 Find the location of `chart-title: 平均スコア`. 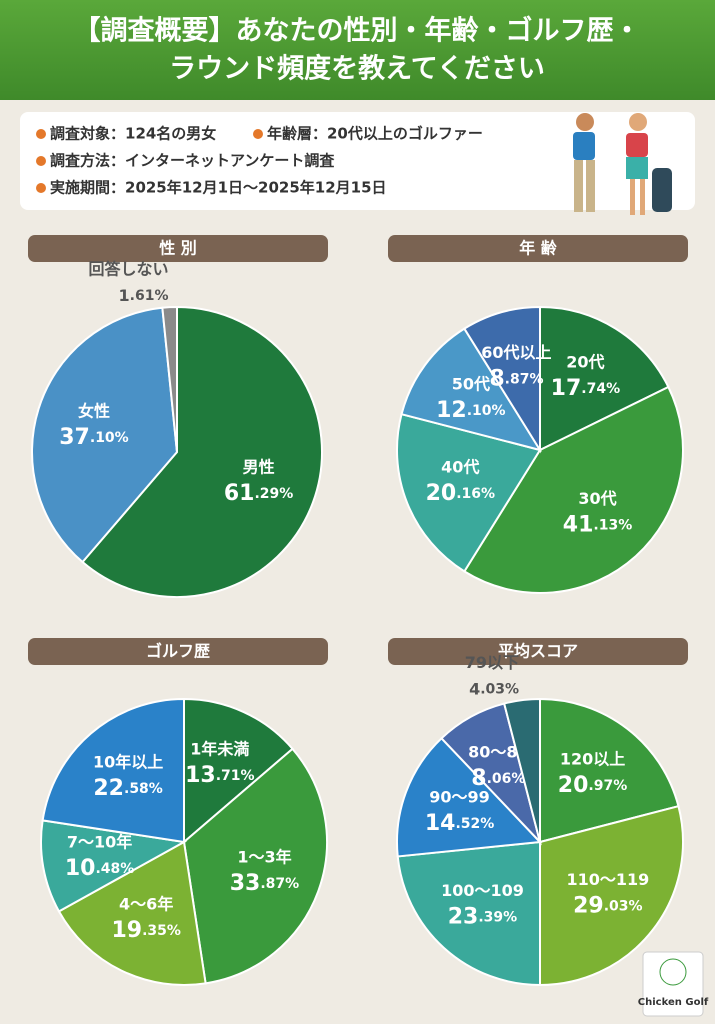

chart-title: 平均スコア is located at coordinates (538, 651).